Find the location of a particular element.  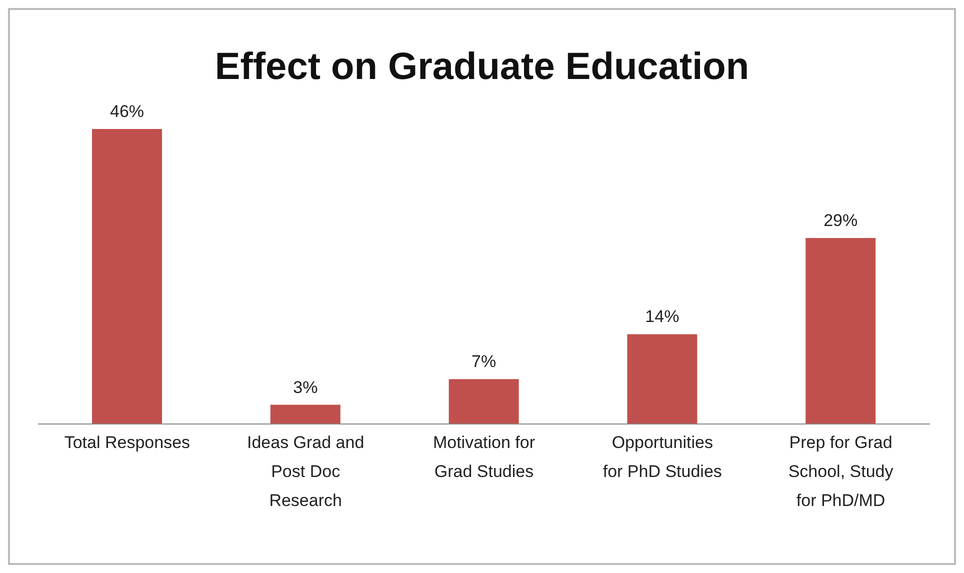

chart-title: Effect on Graduate Education is located at coordinates (482, 67).